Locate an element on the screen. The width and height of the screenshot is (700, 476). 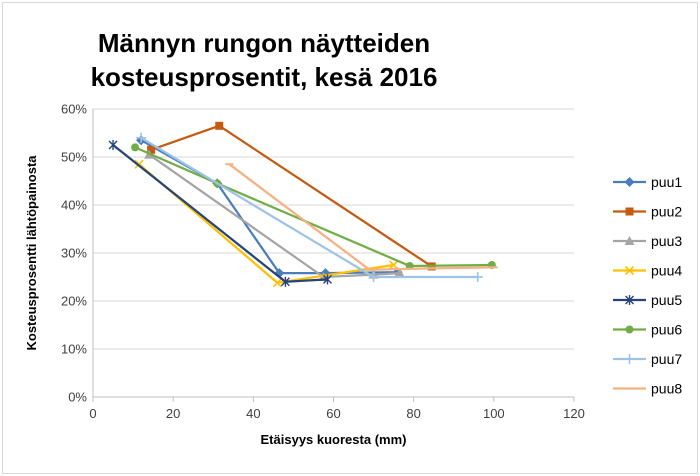
legend-label-puu2: puu2 is located at coordinates (666, 212).